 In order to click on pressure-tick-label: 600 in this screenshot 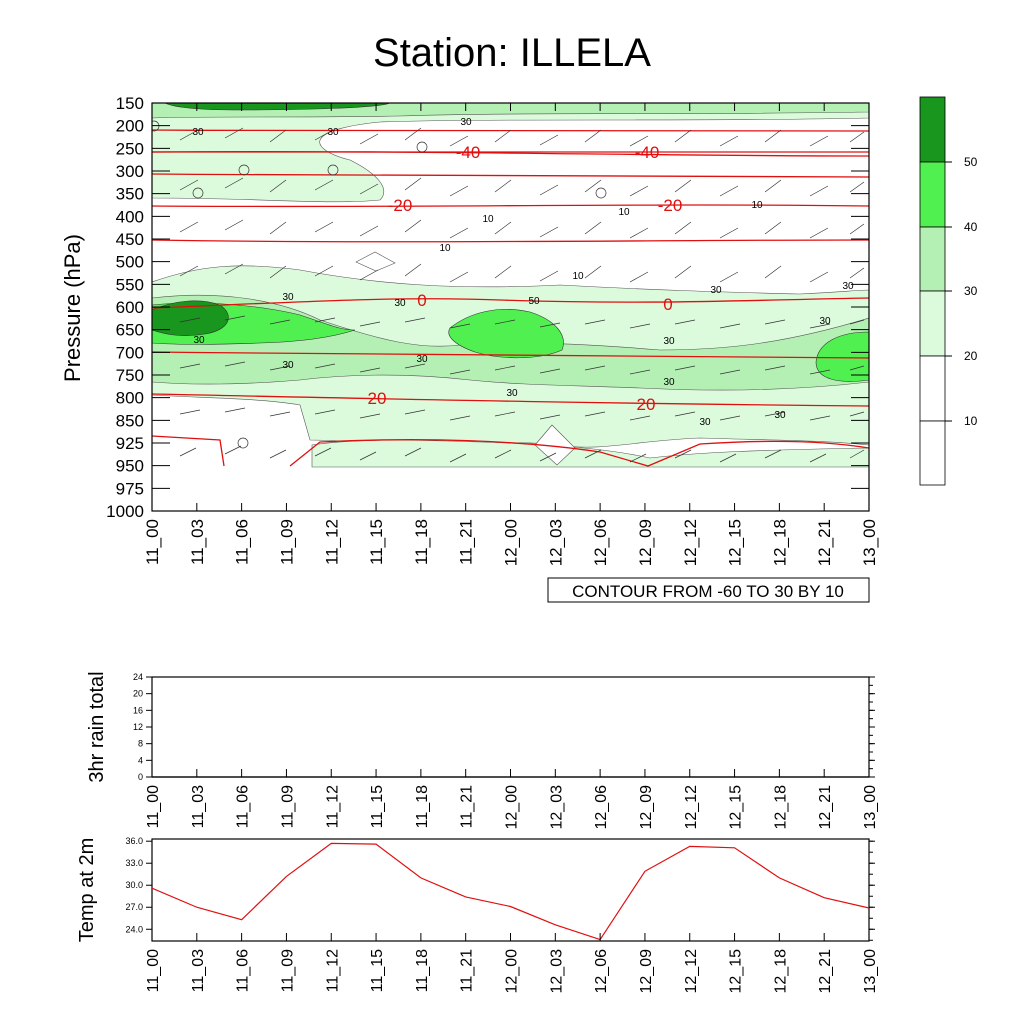, I will do `click(130, 307)`.